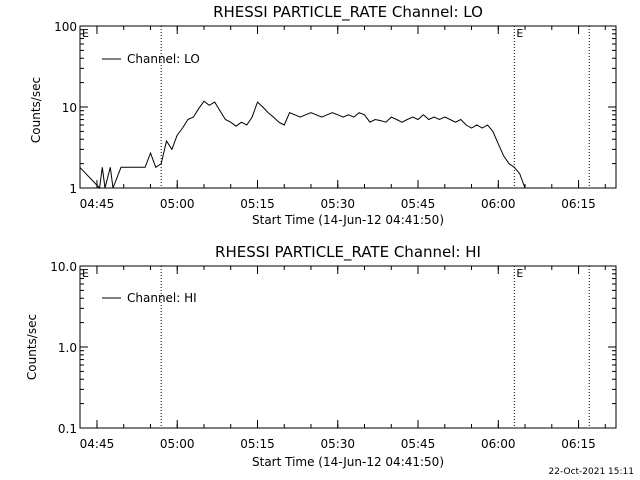 The width and height of the screenshot is (640, 480). Describe the element at coordinates (63, 267) in the screenshot. I see `y-tick-label: 10.0` at that location.